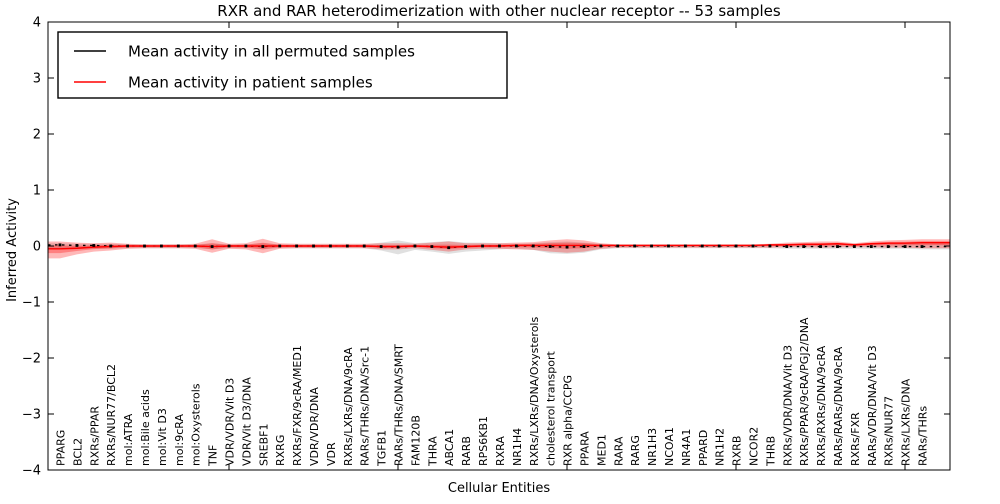 The height and width of the screenshot is (504, 1000). I want to click on patient-samples-range-band, so click(499, 248).